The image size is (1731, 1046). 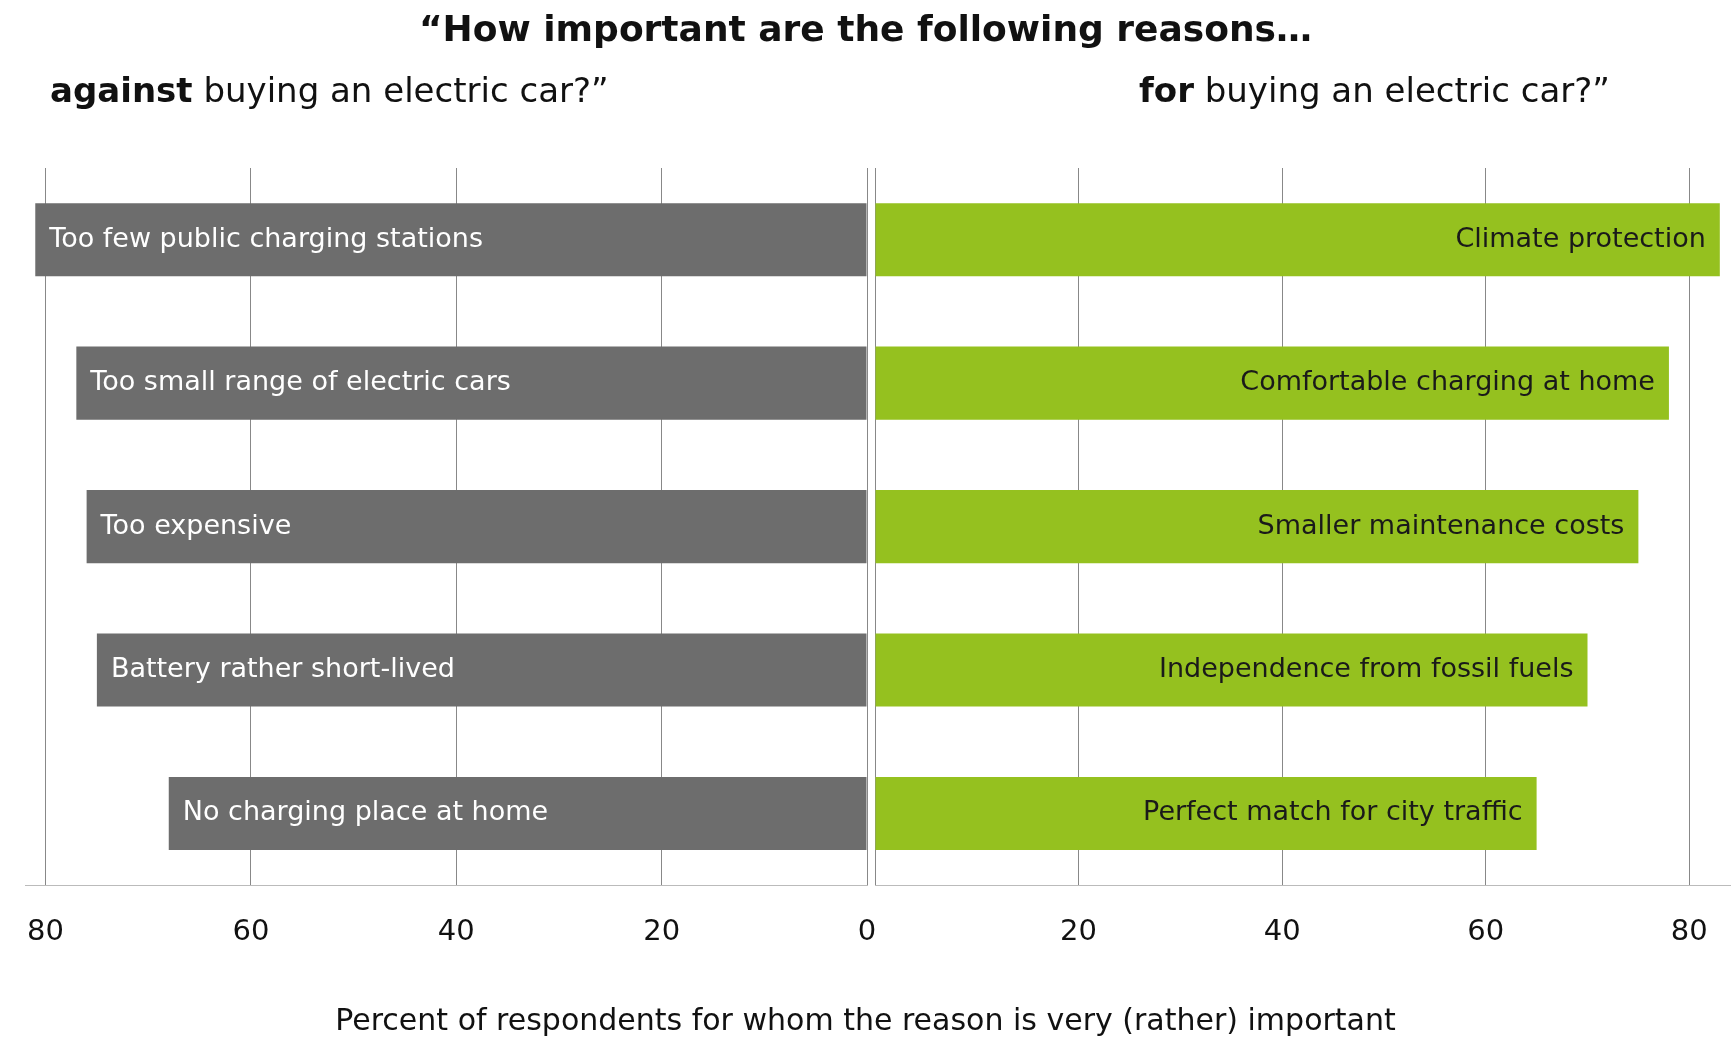 I want to click on y-tick-label: Too small range of electric cars, so click(x=300, y=381).